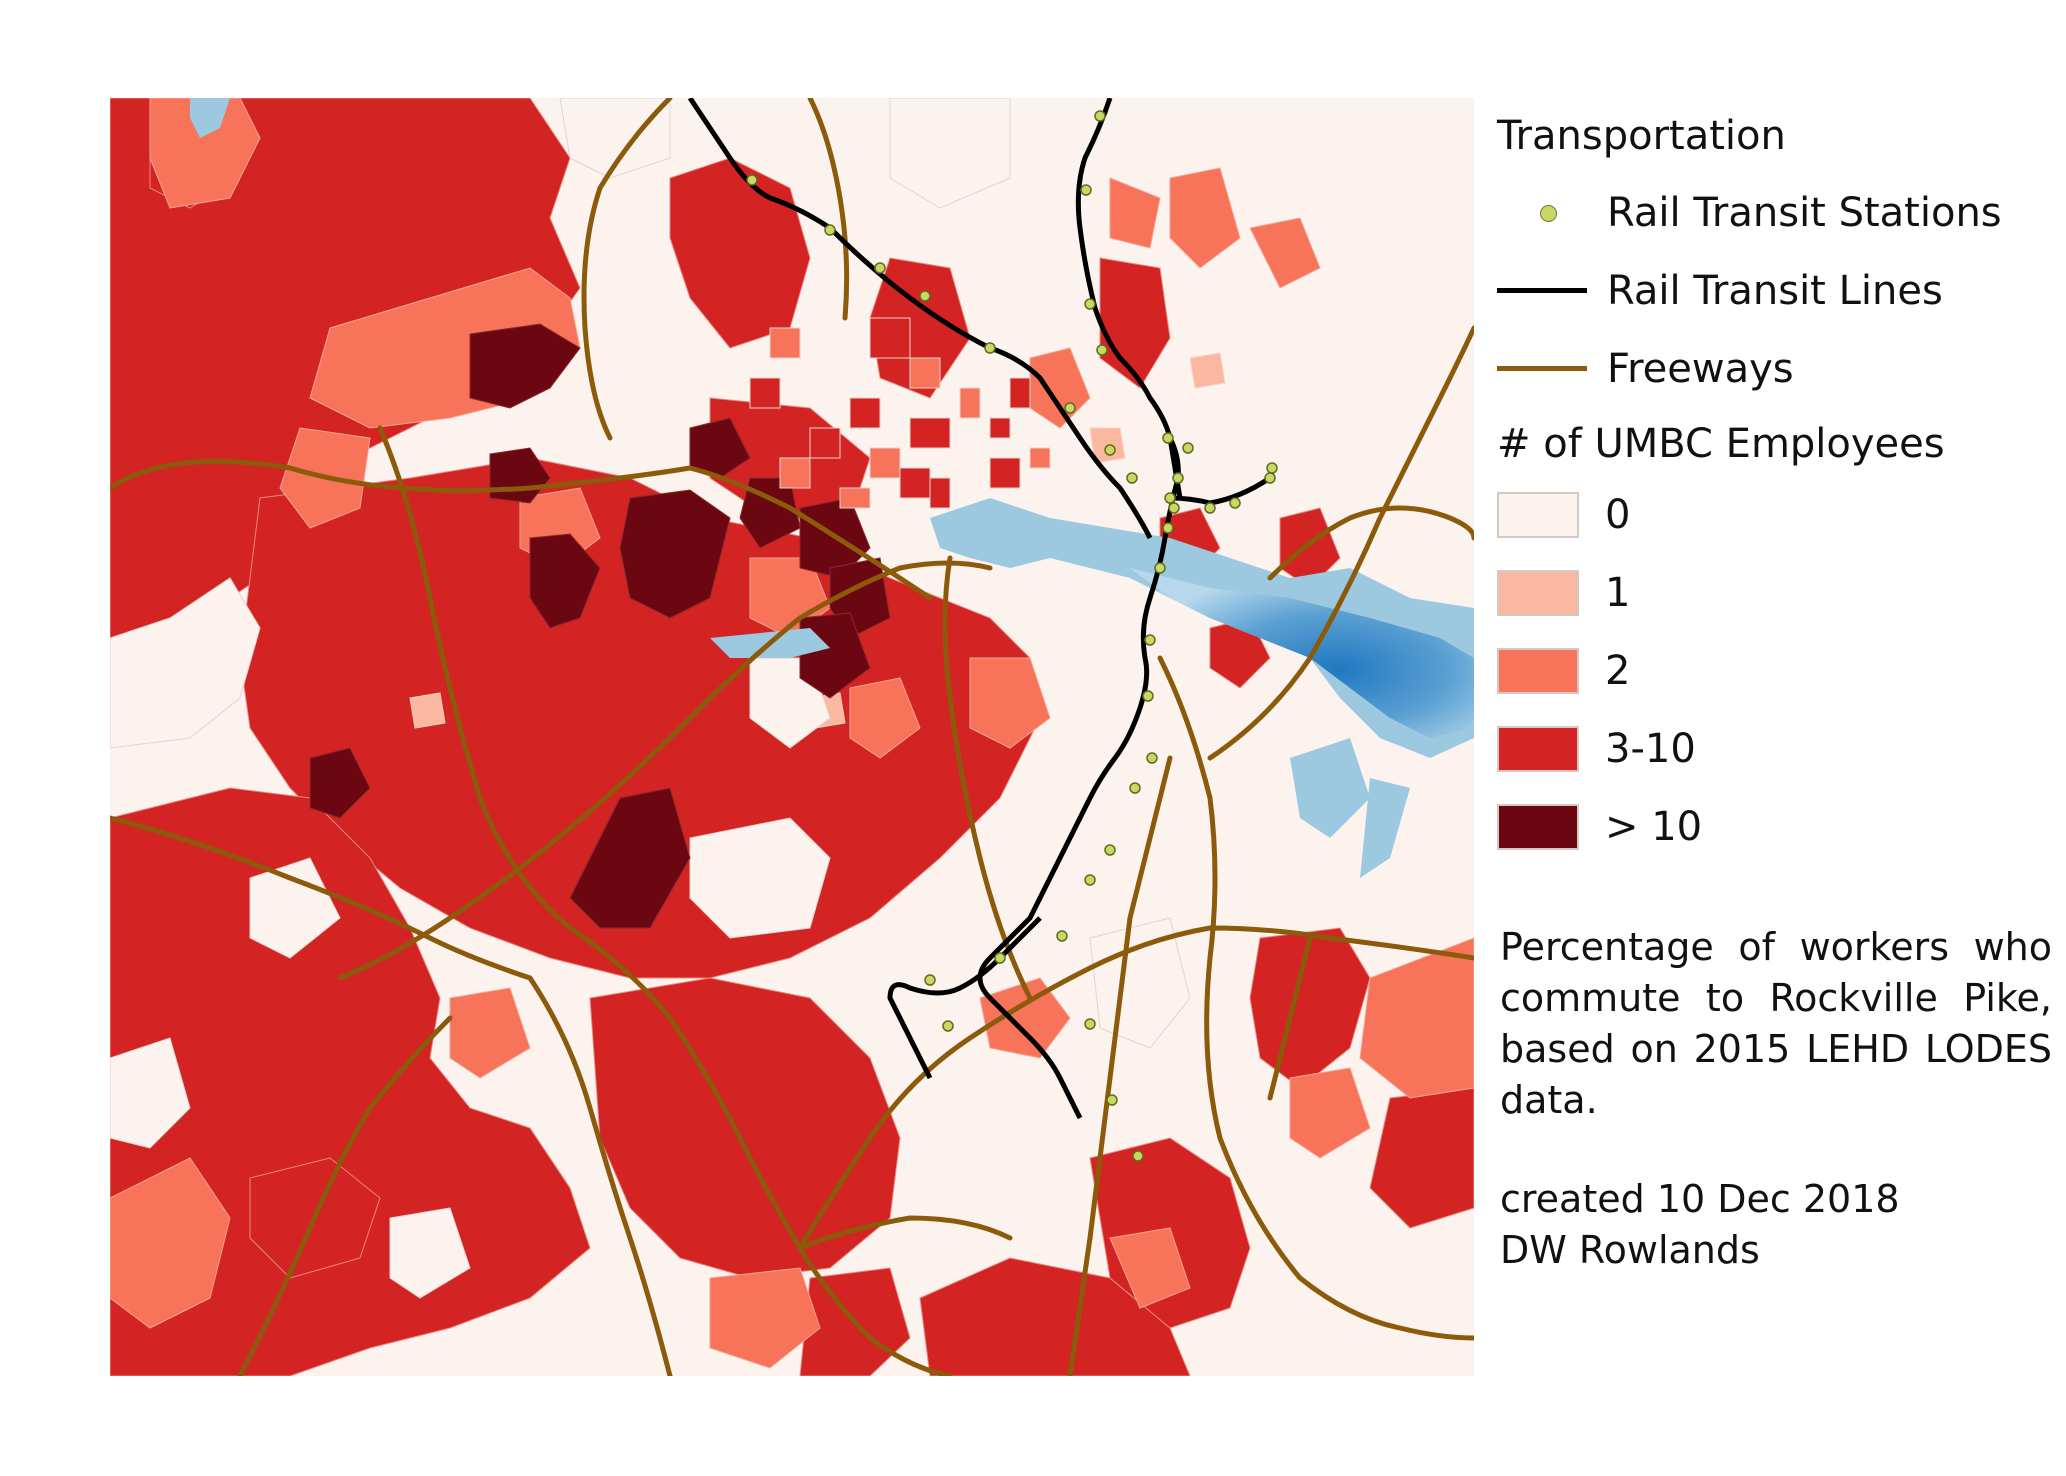 Image resolution: width=2066 pixels, height=1476 pixels. I want to click on map-credit: created 10 Dec 2018 DW Rowlands, so click(1776, 1225).